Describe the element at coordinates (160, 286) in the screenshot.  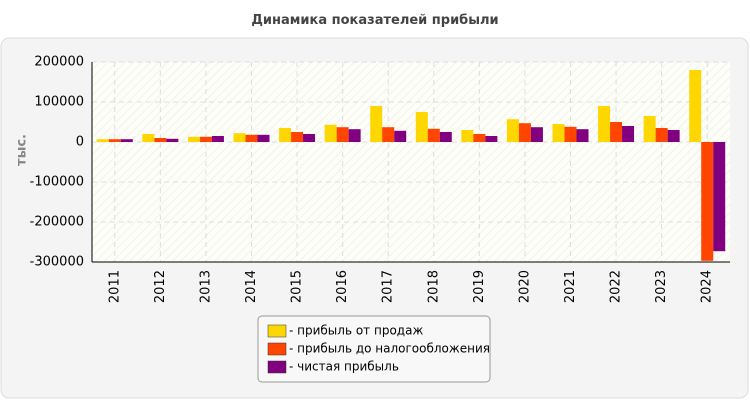
I see `x-tick-label: 2012` at that location.